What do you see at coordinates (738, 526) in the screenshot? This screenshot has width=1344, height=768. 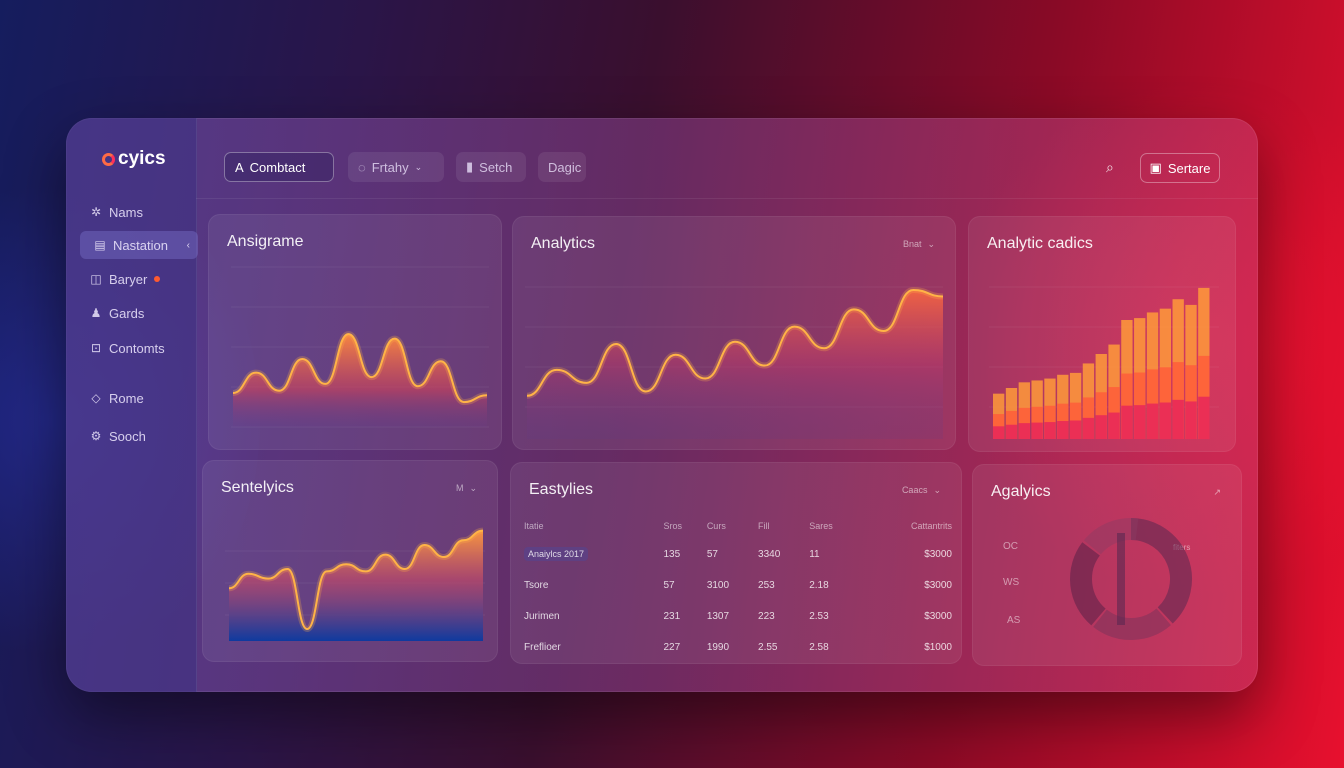 I see `table-header-row: Itatie Sros Curs Fill Sares Cattantrits` at bounding box center [738, 526].